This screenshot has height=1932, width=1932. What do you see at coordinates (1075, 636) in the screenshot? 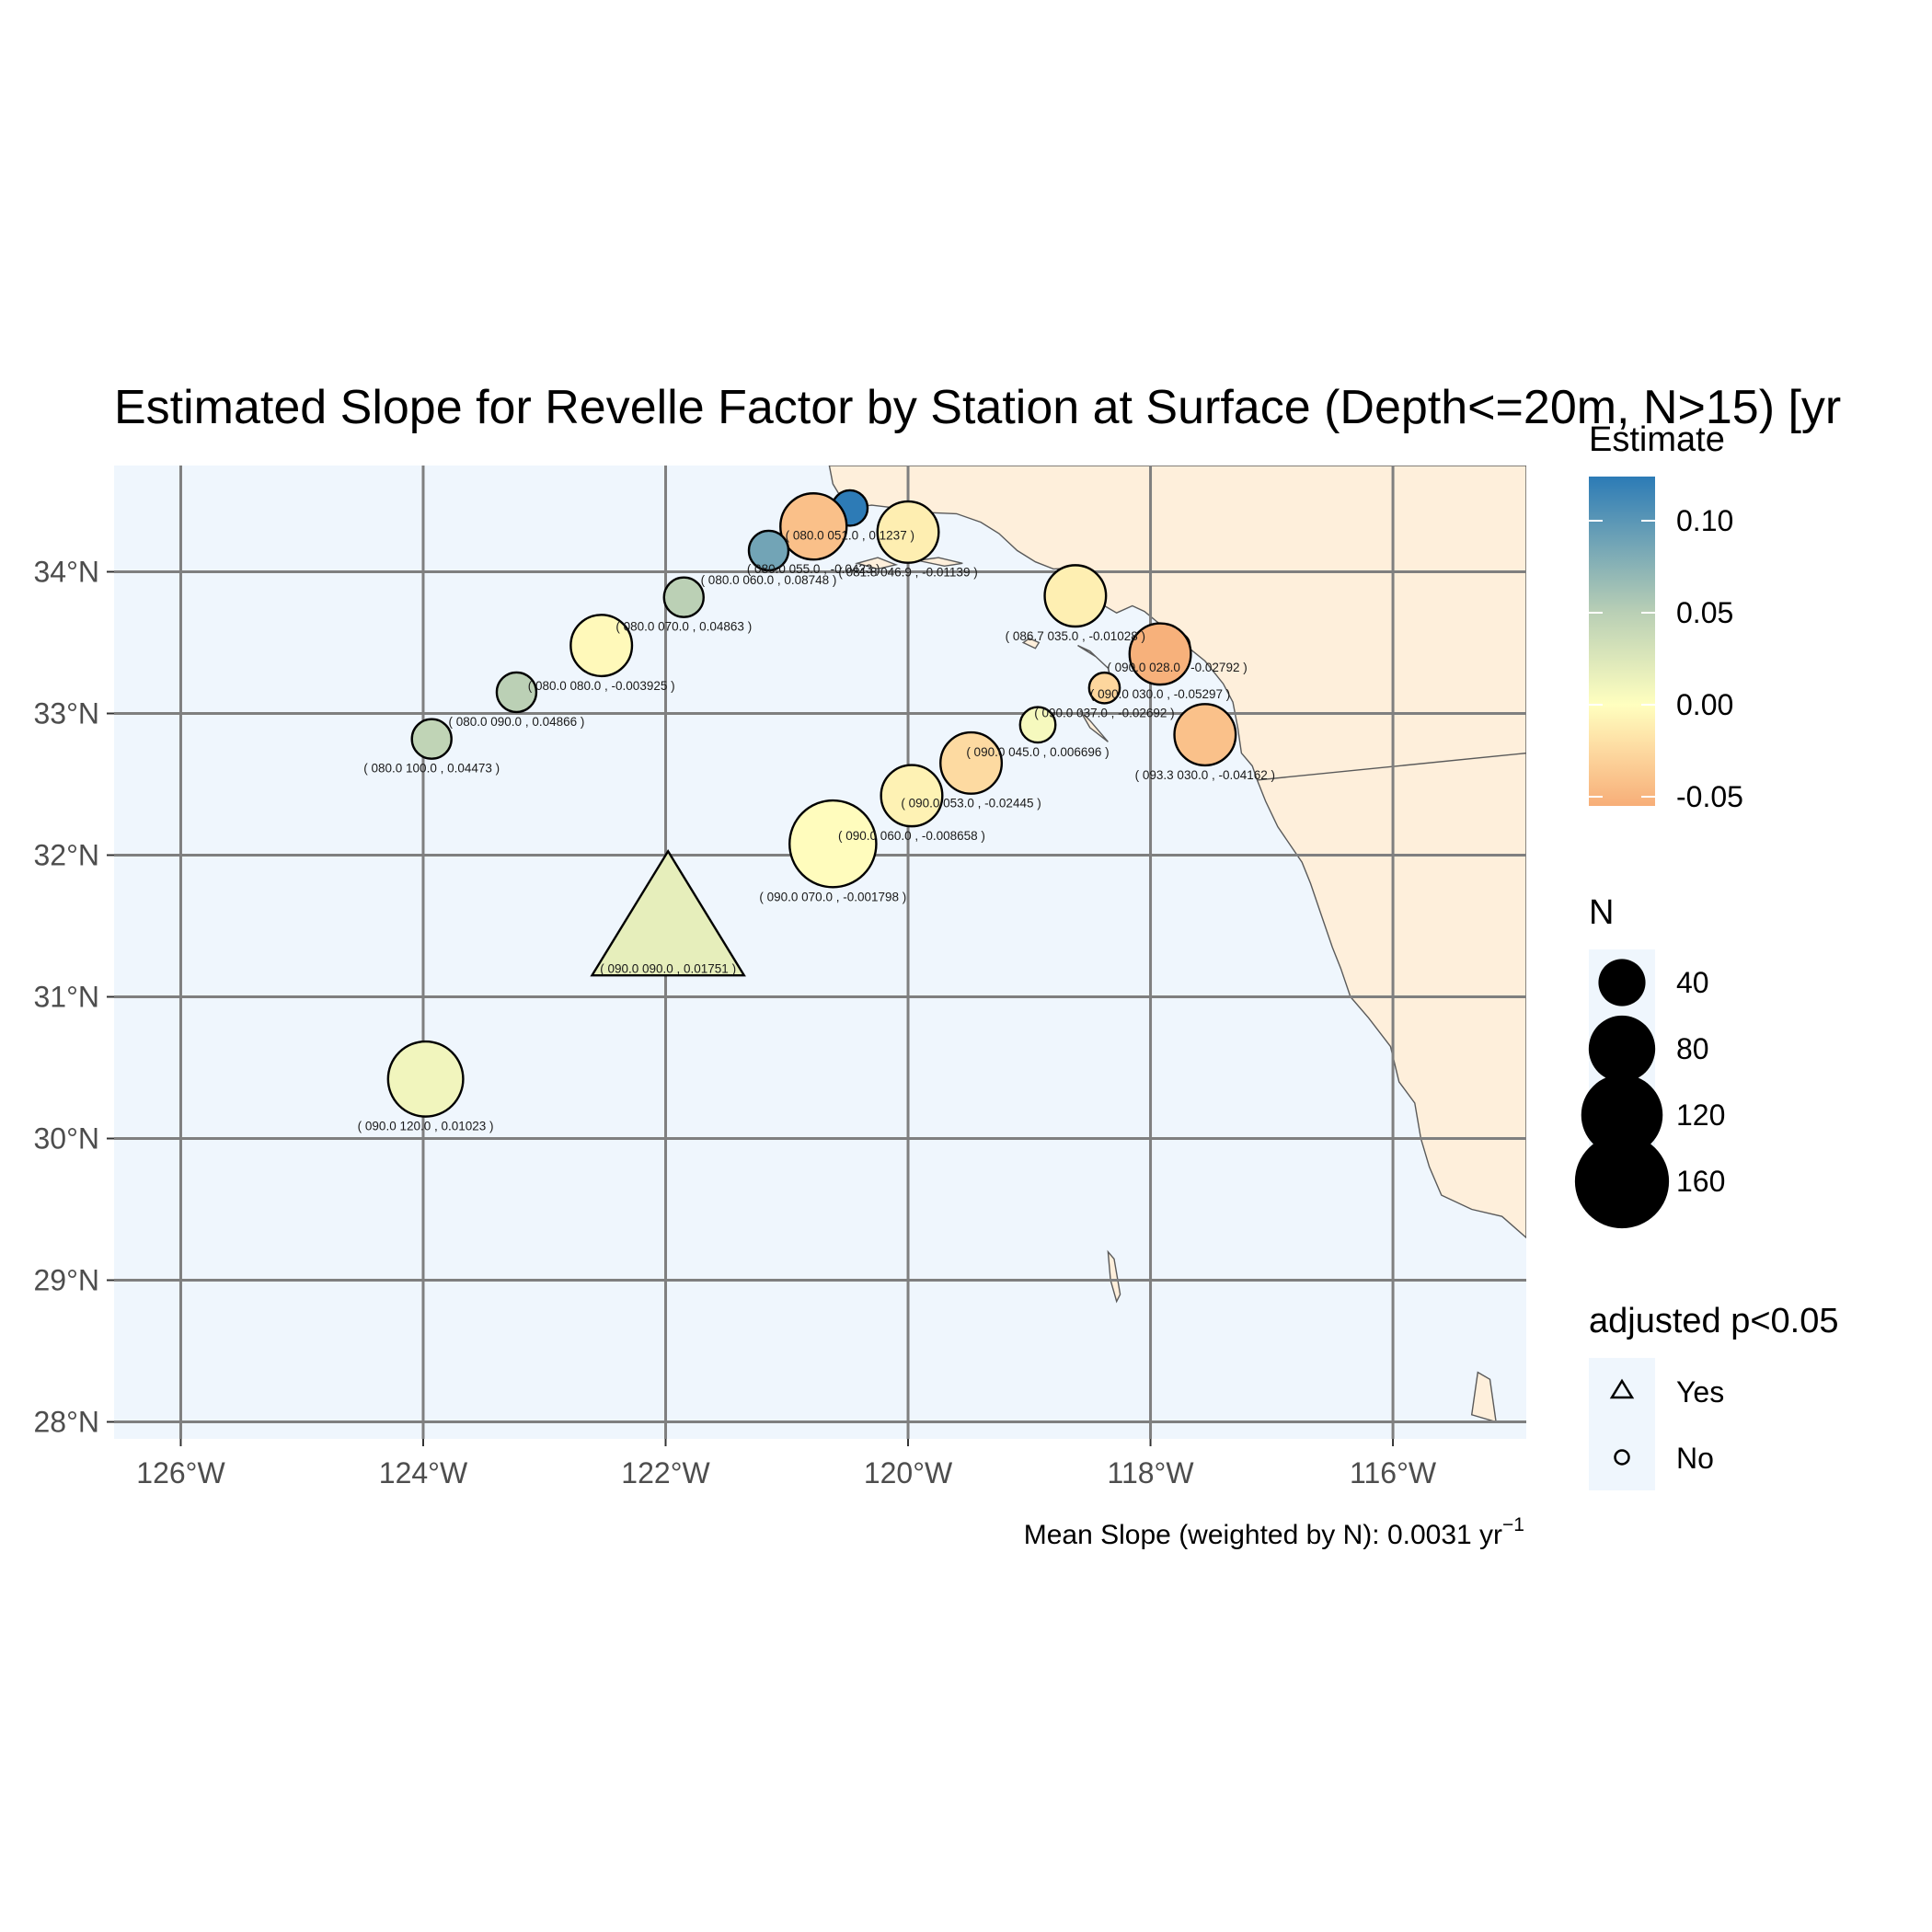
I see `station-label: ( 086.7 035.0 , -0.01028 )` at bounding box center [1075, 636].